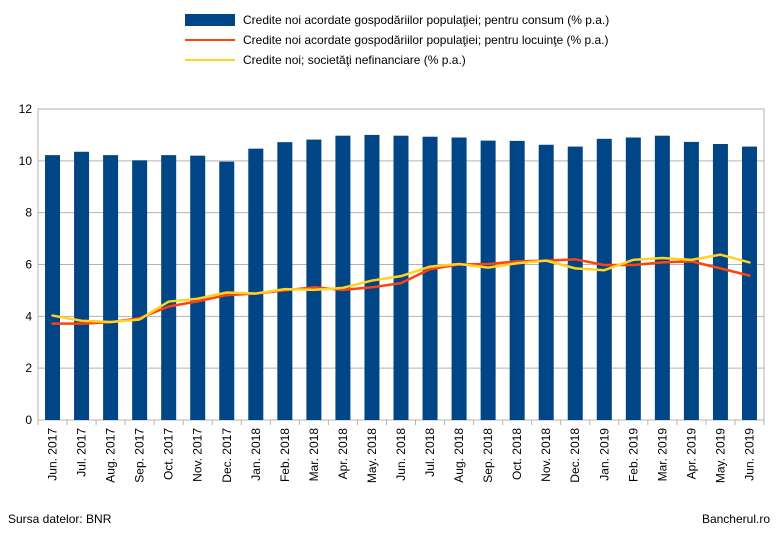 The image size is (781, 534). I want to click on legend-swatch-nefinanciare, so click(210, 60).